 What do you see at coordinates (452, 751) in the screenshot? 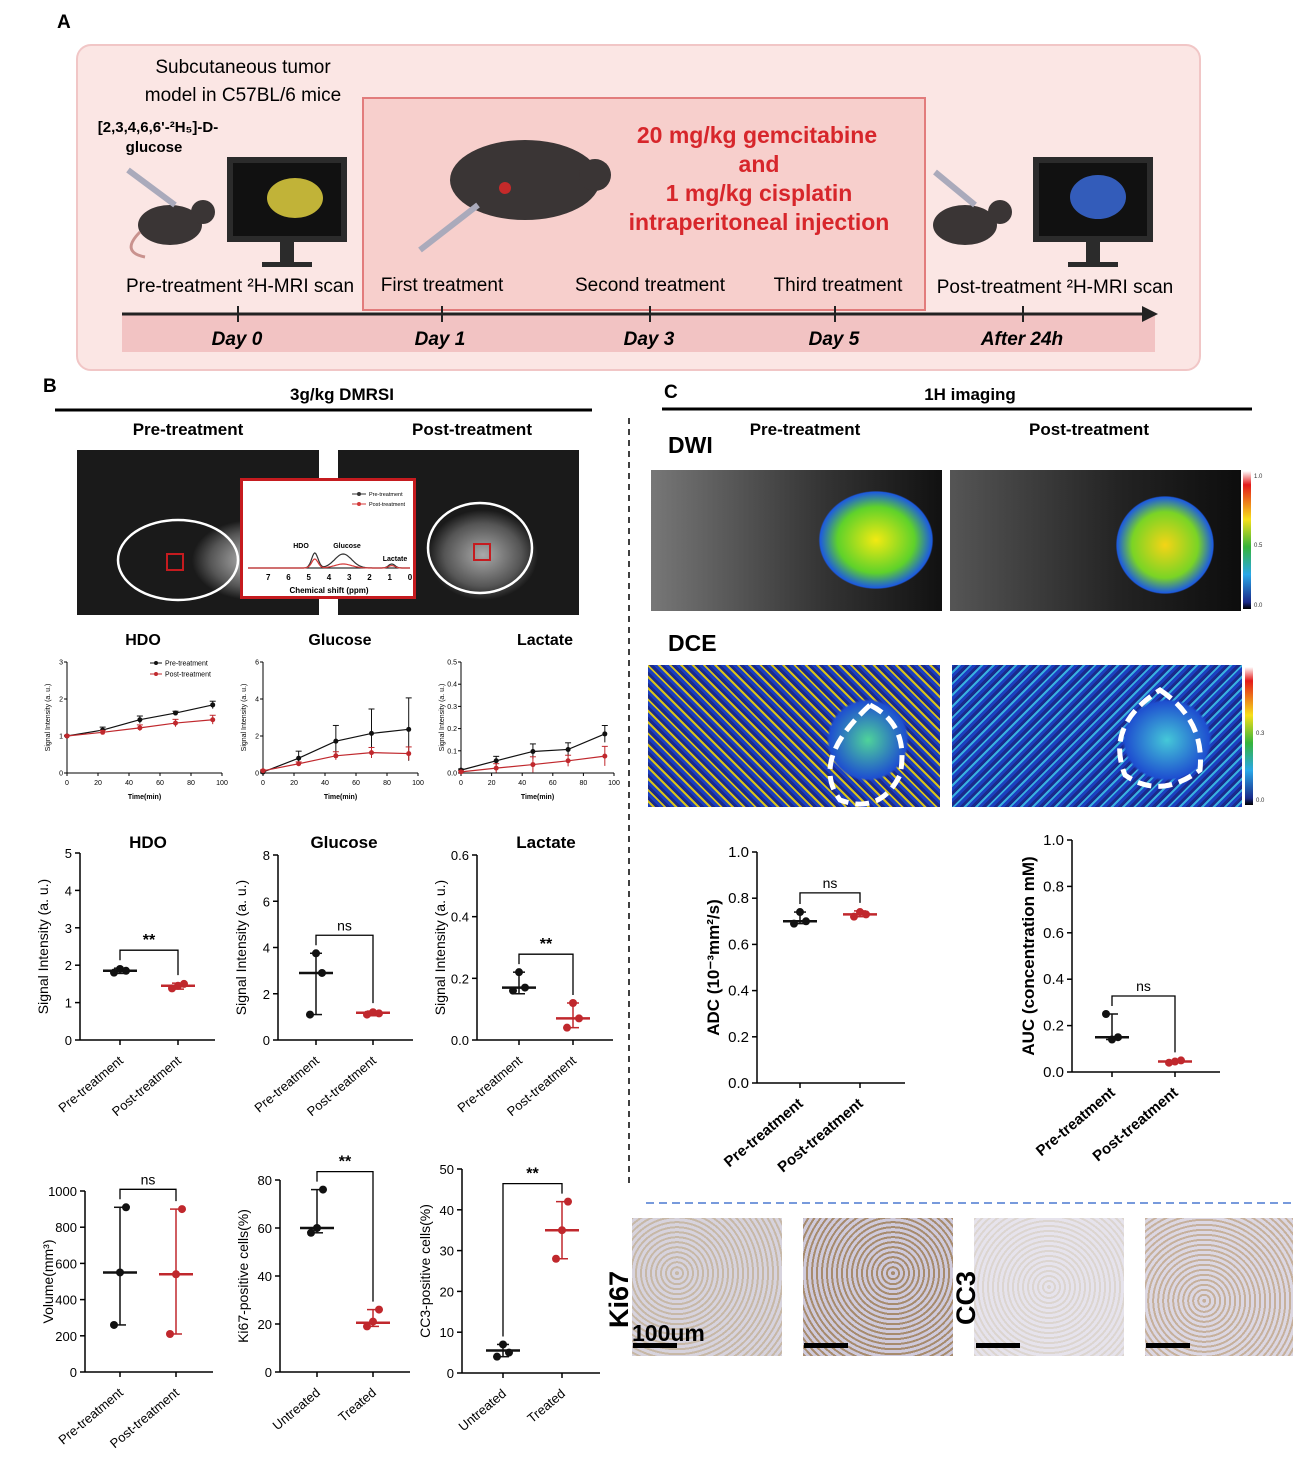
I see `y-tick-label: 0.1` at bounding box center [452, 751].